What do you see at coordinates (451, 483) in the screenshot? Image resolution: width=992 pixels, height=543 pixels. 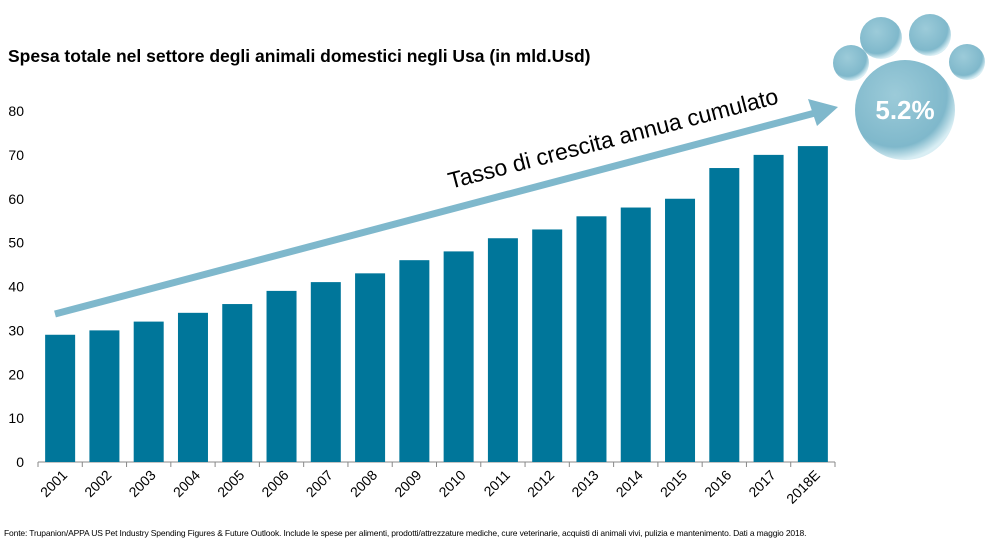 I see `x-tick-label: 2010` at bounding box center [451, 483].